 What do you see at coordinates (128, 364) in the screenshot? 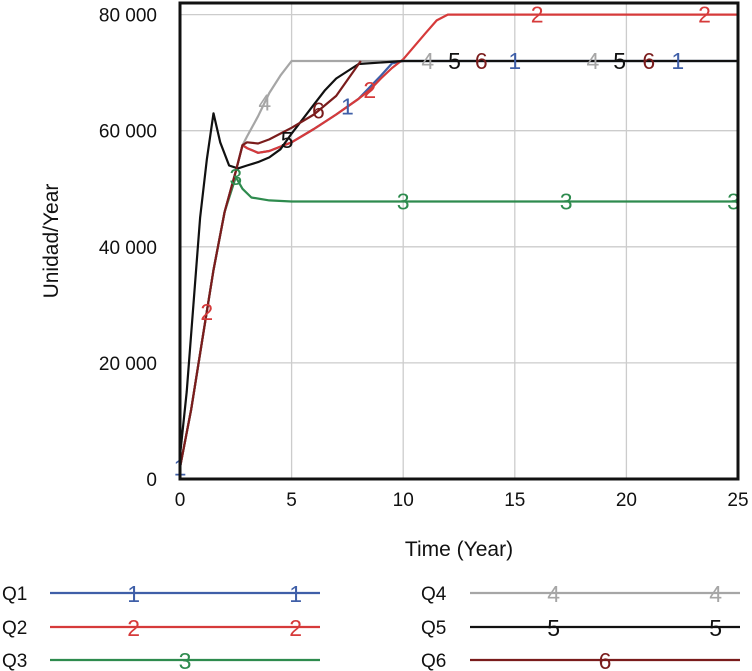
I see `y-tick-label: 20 000` at bounding box center [128, 364].